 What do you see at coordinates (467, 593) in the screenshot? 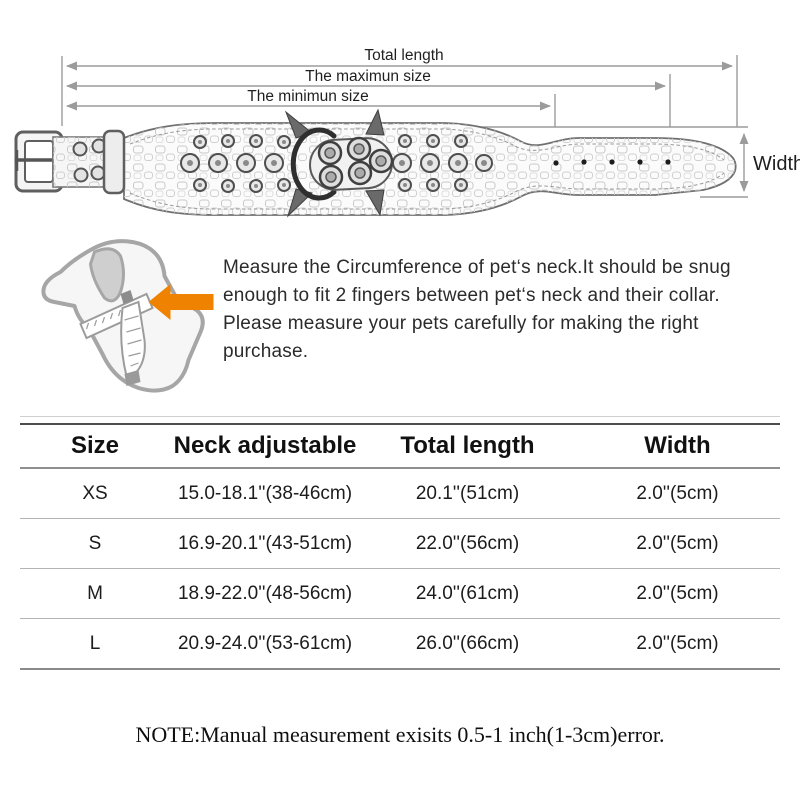
I see `cell-total: 24.0''(61cm)` at bounding box center [467, 593].